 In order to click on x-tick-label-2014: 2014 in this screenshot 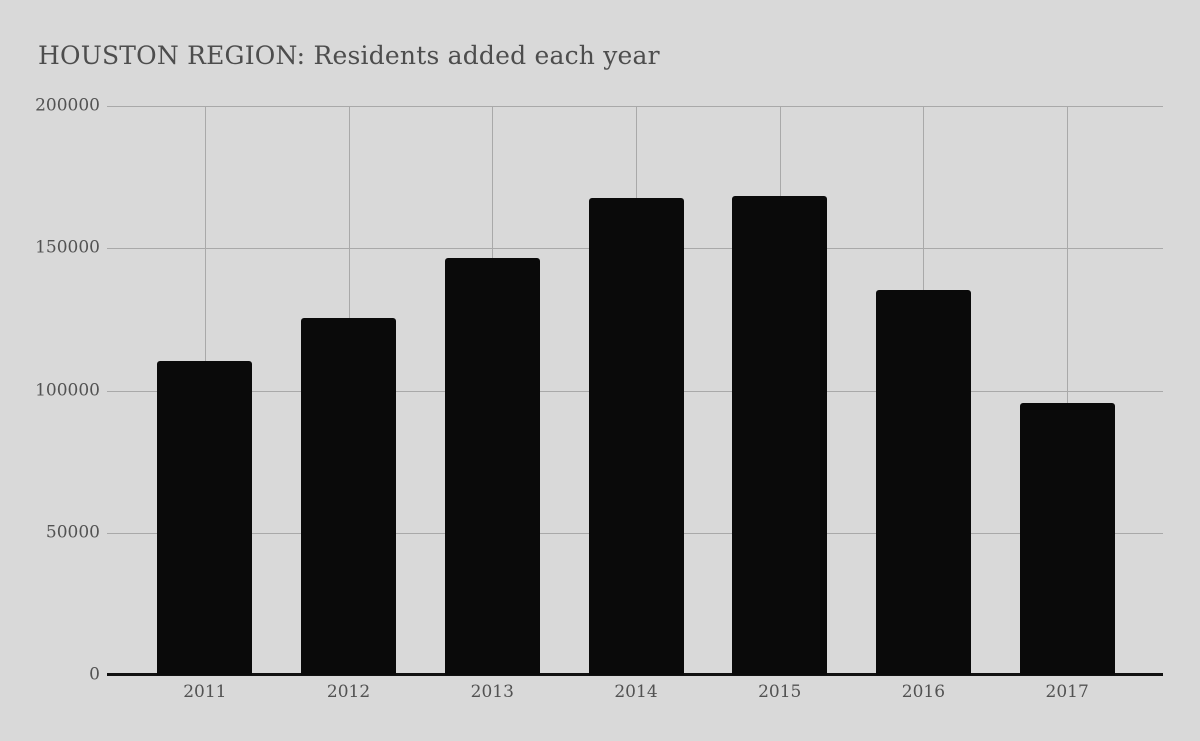, I will do `click(636, 692)`.